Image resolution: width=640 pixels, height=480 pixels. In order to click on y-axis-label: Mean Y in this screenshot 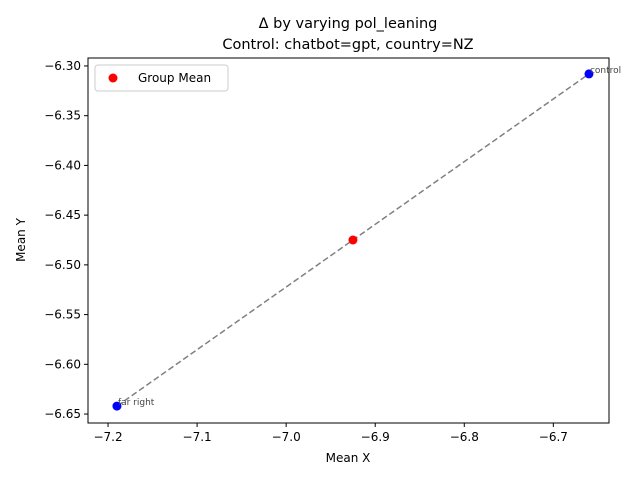, I will do `click(21, 239)`.